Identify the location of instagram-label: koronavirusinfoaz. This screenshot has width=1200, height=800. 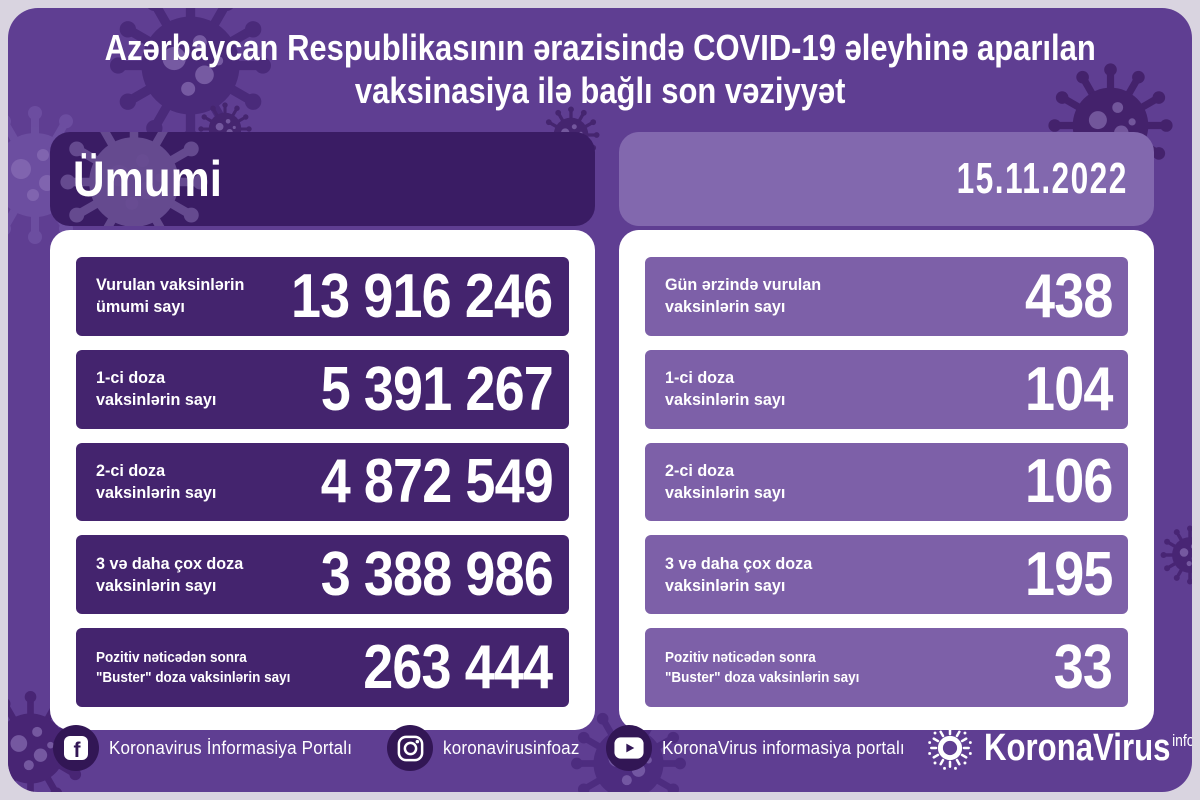
(511, 747).